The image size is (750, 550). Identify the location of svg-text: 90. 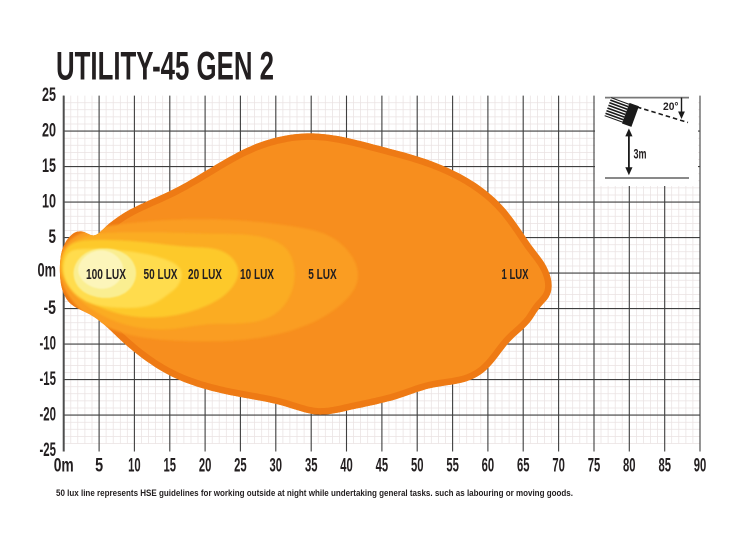
(700, 466).